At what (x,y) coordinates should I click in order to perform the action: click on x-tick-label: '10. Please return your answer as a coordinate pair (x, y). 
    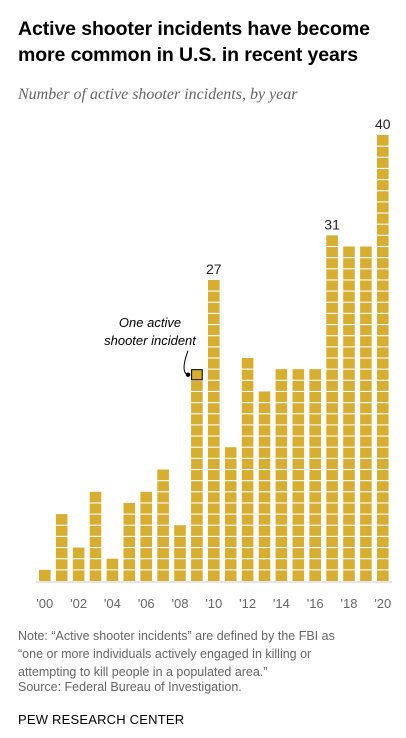
    Looking at the image, I should click on (213, 603).